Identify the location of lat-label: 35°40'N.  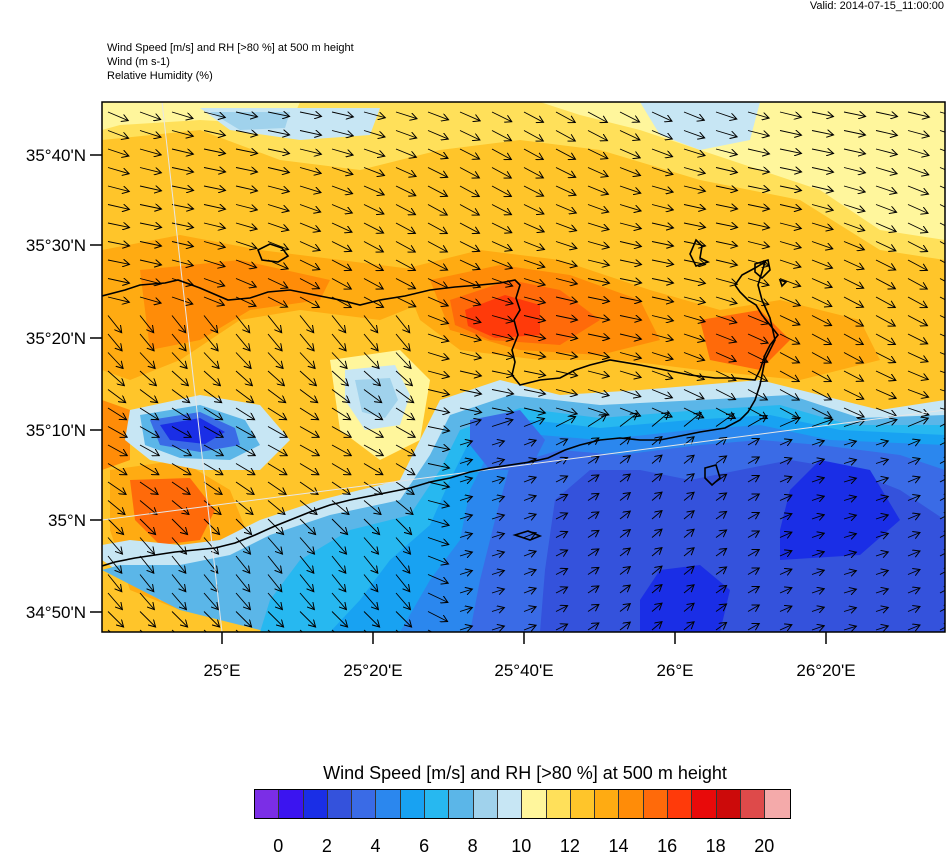
(56, 155).